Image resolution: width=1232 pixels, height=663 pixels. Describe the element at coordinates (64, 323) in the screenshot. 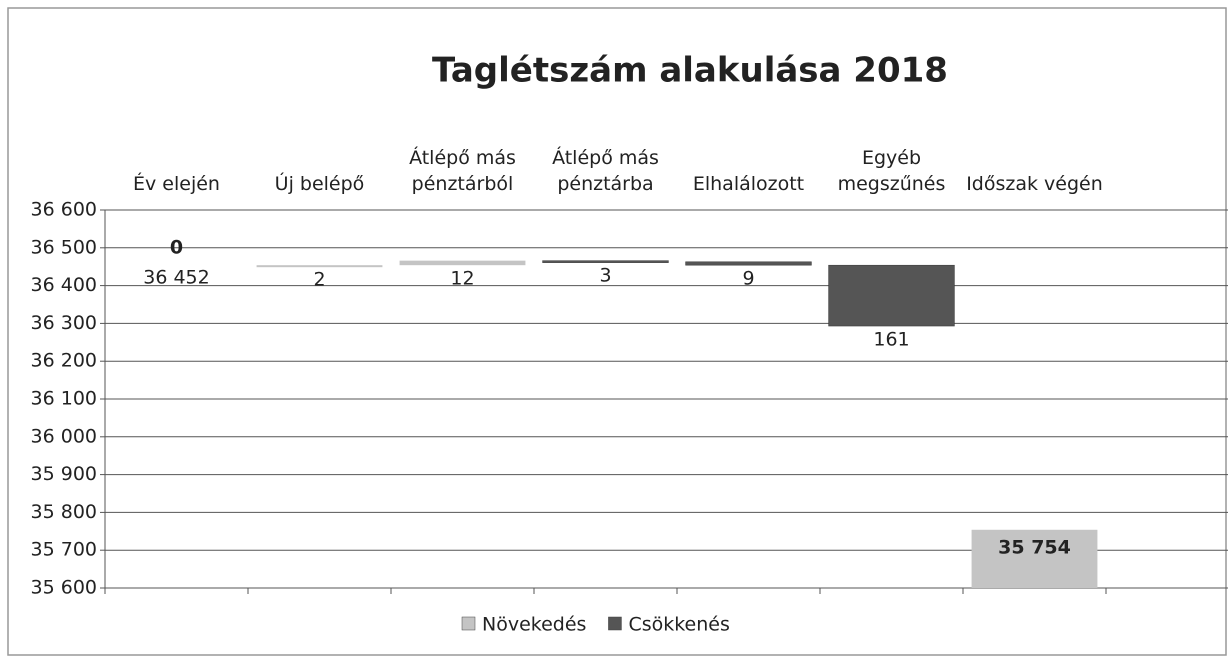

I see `y-tick-label: 36 300` at that location.